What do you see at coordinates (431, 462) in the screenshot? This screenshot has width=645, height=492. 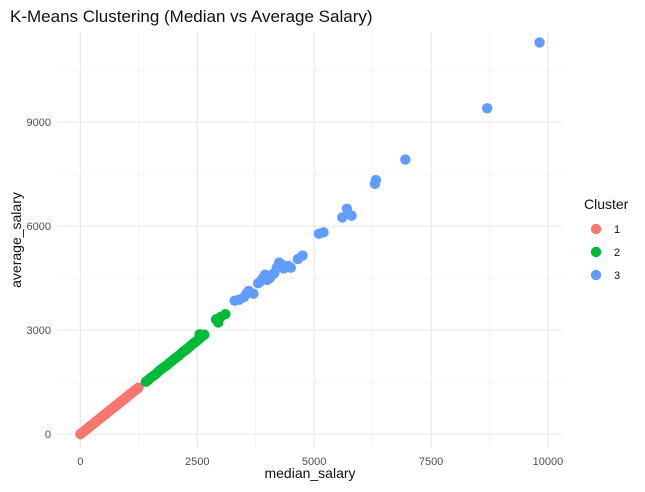 I see `x-tick-label: 7500` at bounding box center [431, 462].